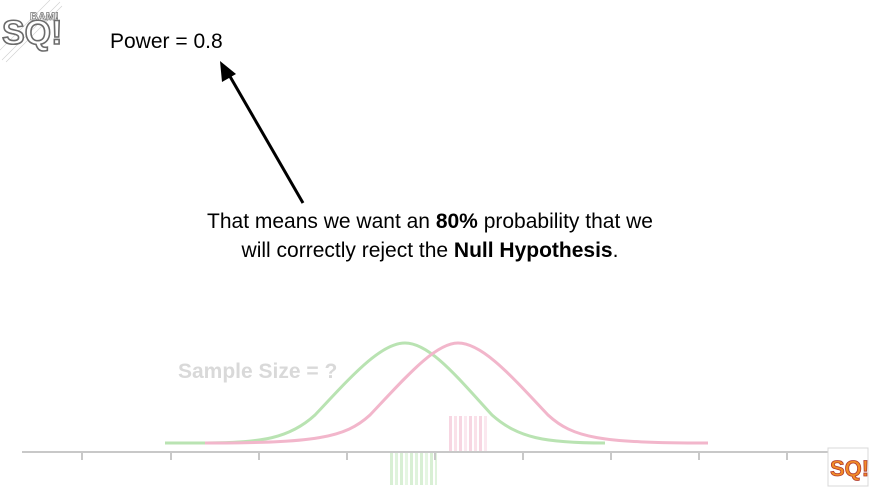 Image resolution: width=872 pixels, height=493 pixels. I want to click on statquest-logo: SQ! BAM!, so click(32, 32).